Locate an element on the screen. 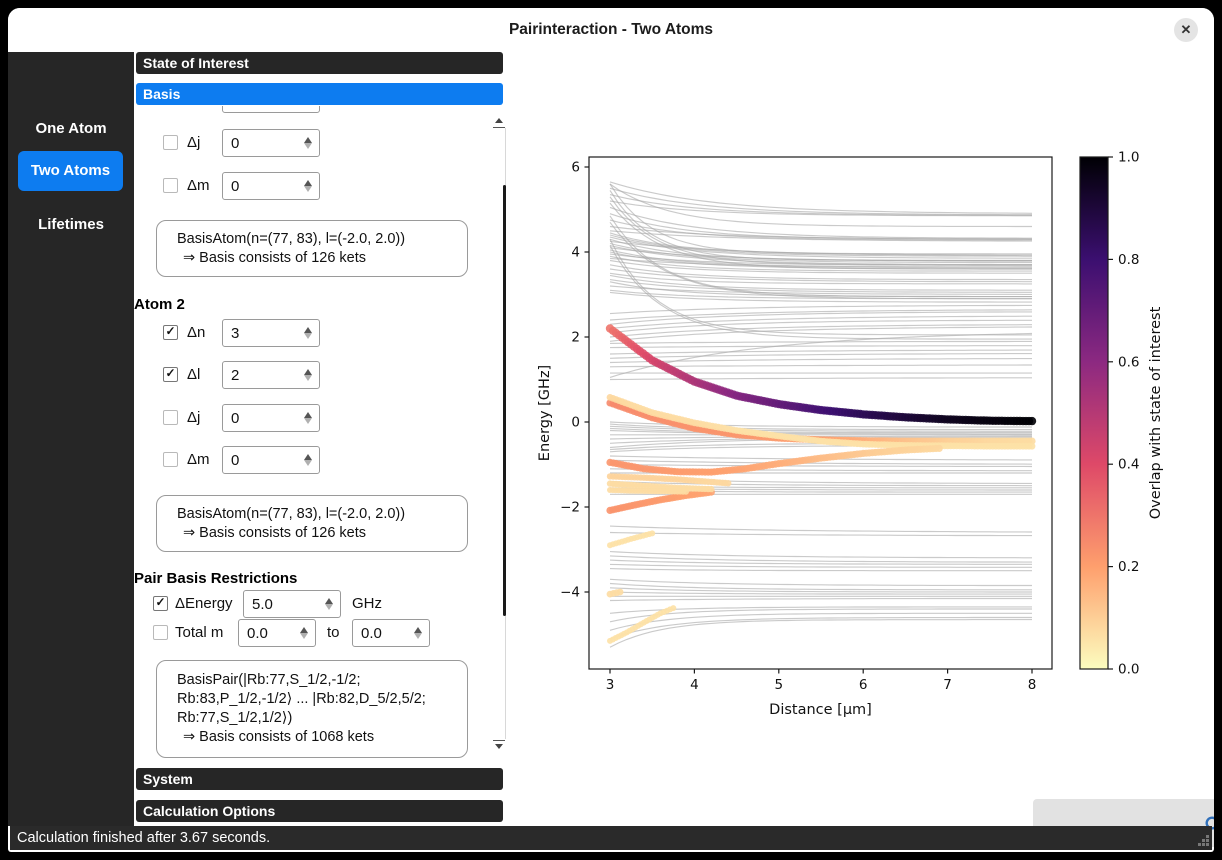 Image resolution: width=1222 pixels, height=860 pixels. spinbox-delta-energy: 5.0 is located at coordinates (292, 604).